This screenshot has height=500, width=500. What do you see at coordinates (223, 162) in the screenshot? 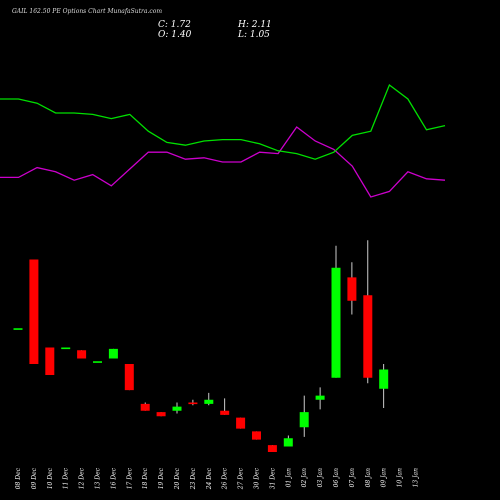
I see `magenta-indicator-line` at bounding box center [223, 162].